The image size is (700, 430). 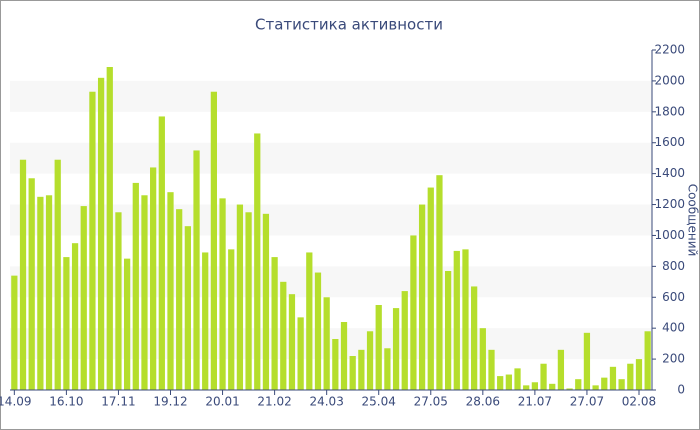 What do you see at coordinates (483, 402) in the screenshot?
I see `x-tick-label: 28.06` at bounding box center [483, 402].